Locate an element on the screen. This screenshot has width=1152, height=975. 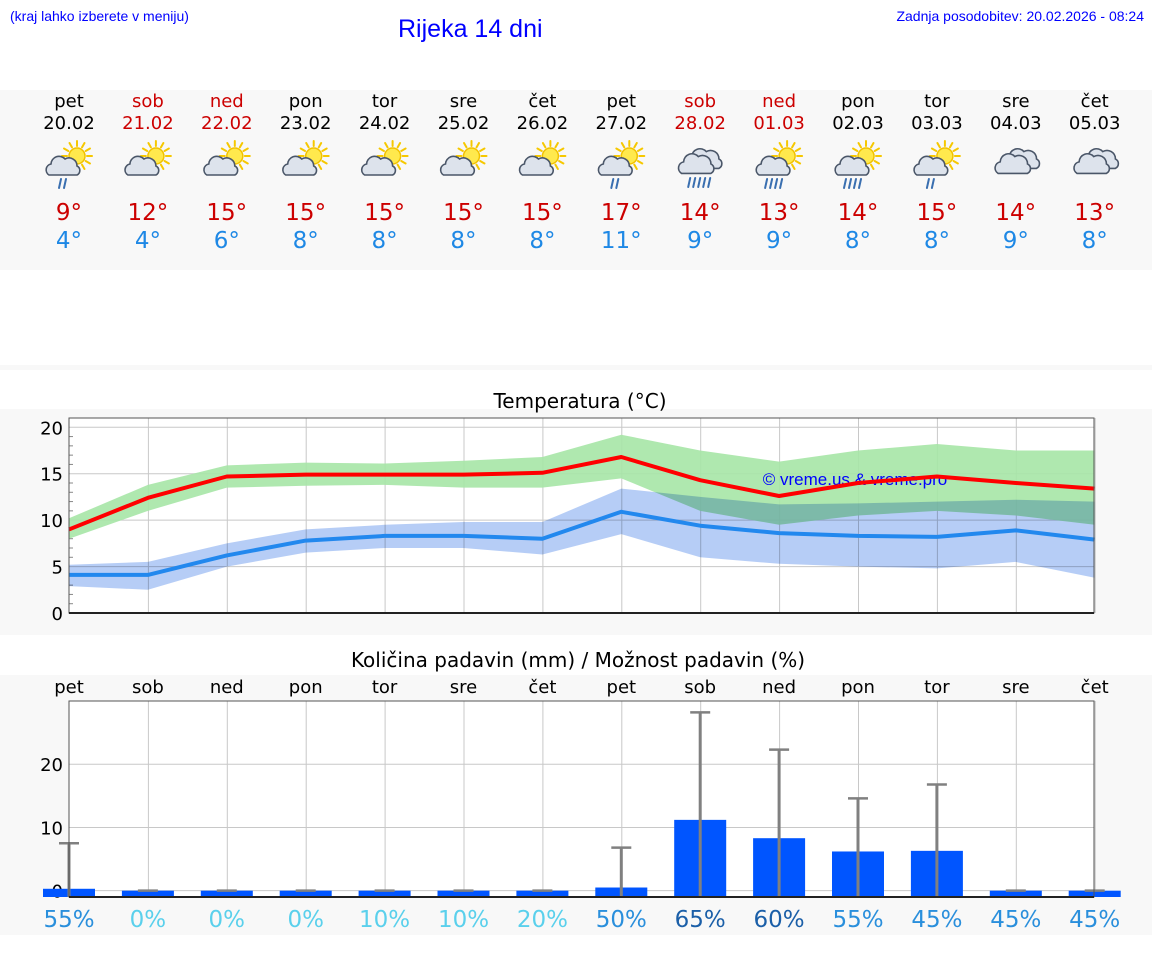
page-title: Rijeka 14 dni is located at coordinates (470, 29).